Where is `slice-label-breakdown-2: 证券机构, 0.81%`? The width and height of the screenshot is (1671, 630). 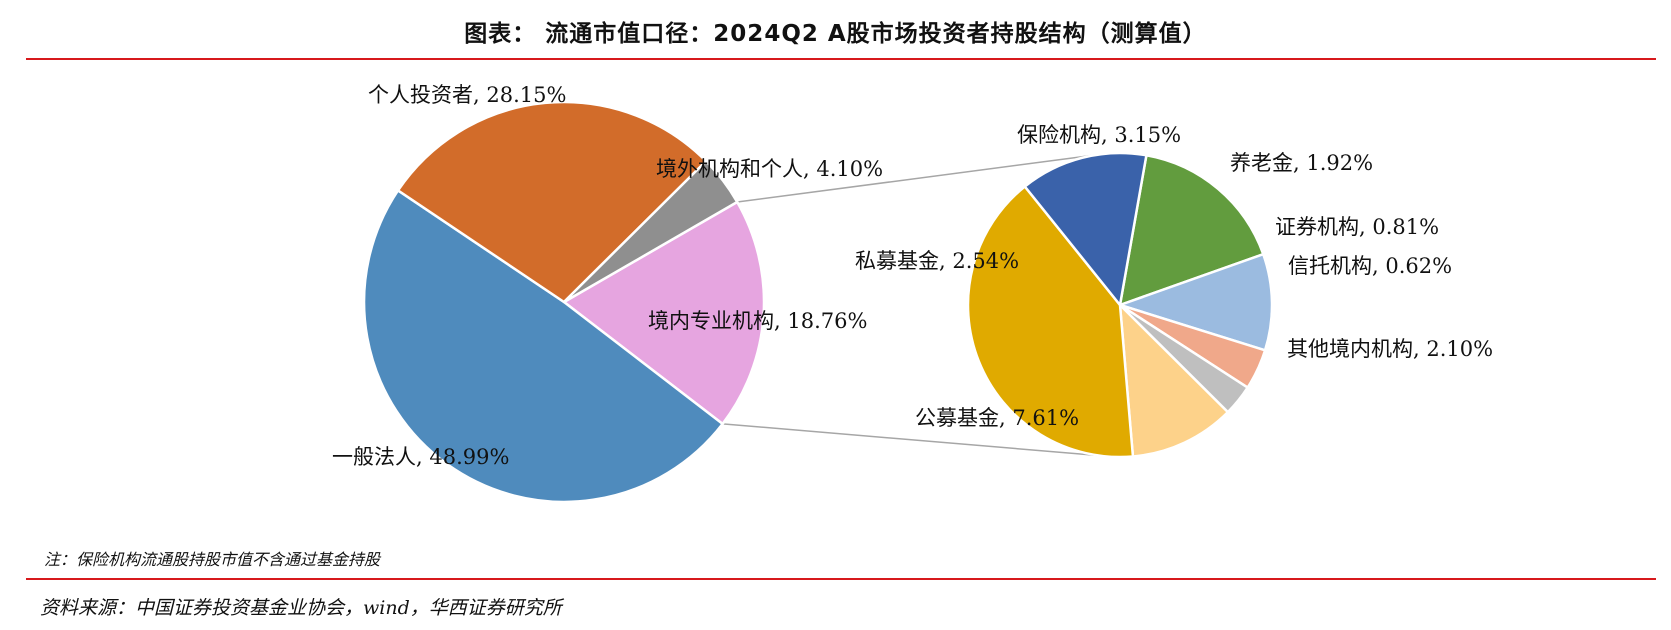 slice-label-breakdown-2: 证券机构, 0.81% is located at coordinates (1357, 227).